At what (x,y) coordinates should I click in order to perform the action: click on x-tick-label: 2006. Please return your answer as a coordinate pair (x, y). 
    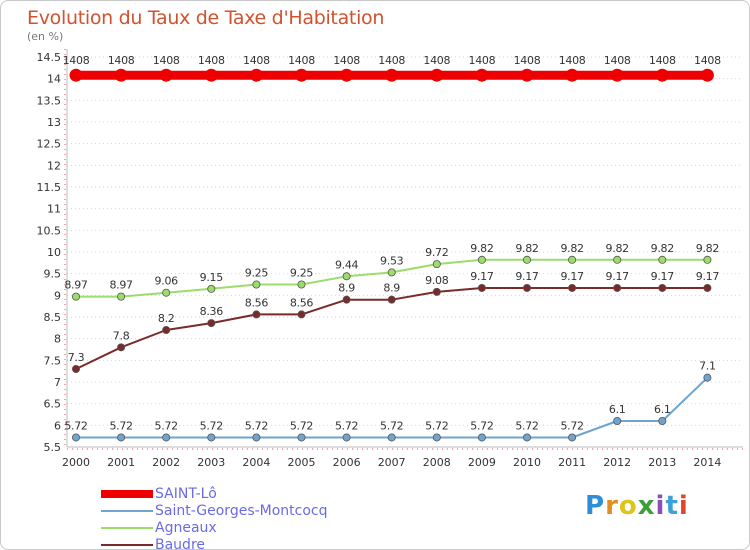
    Looking at the image, I should click on (347, 462).